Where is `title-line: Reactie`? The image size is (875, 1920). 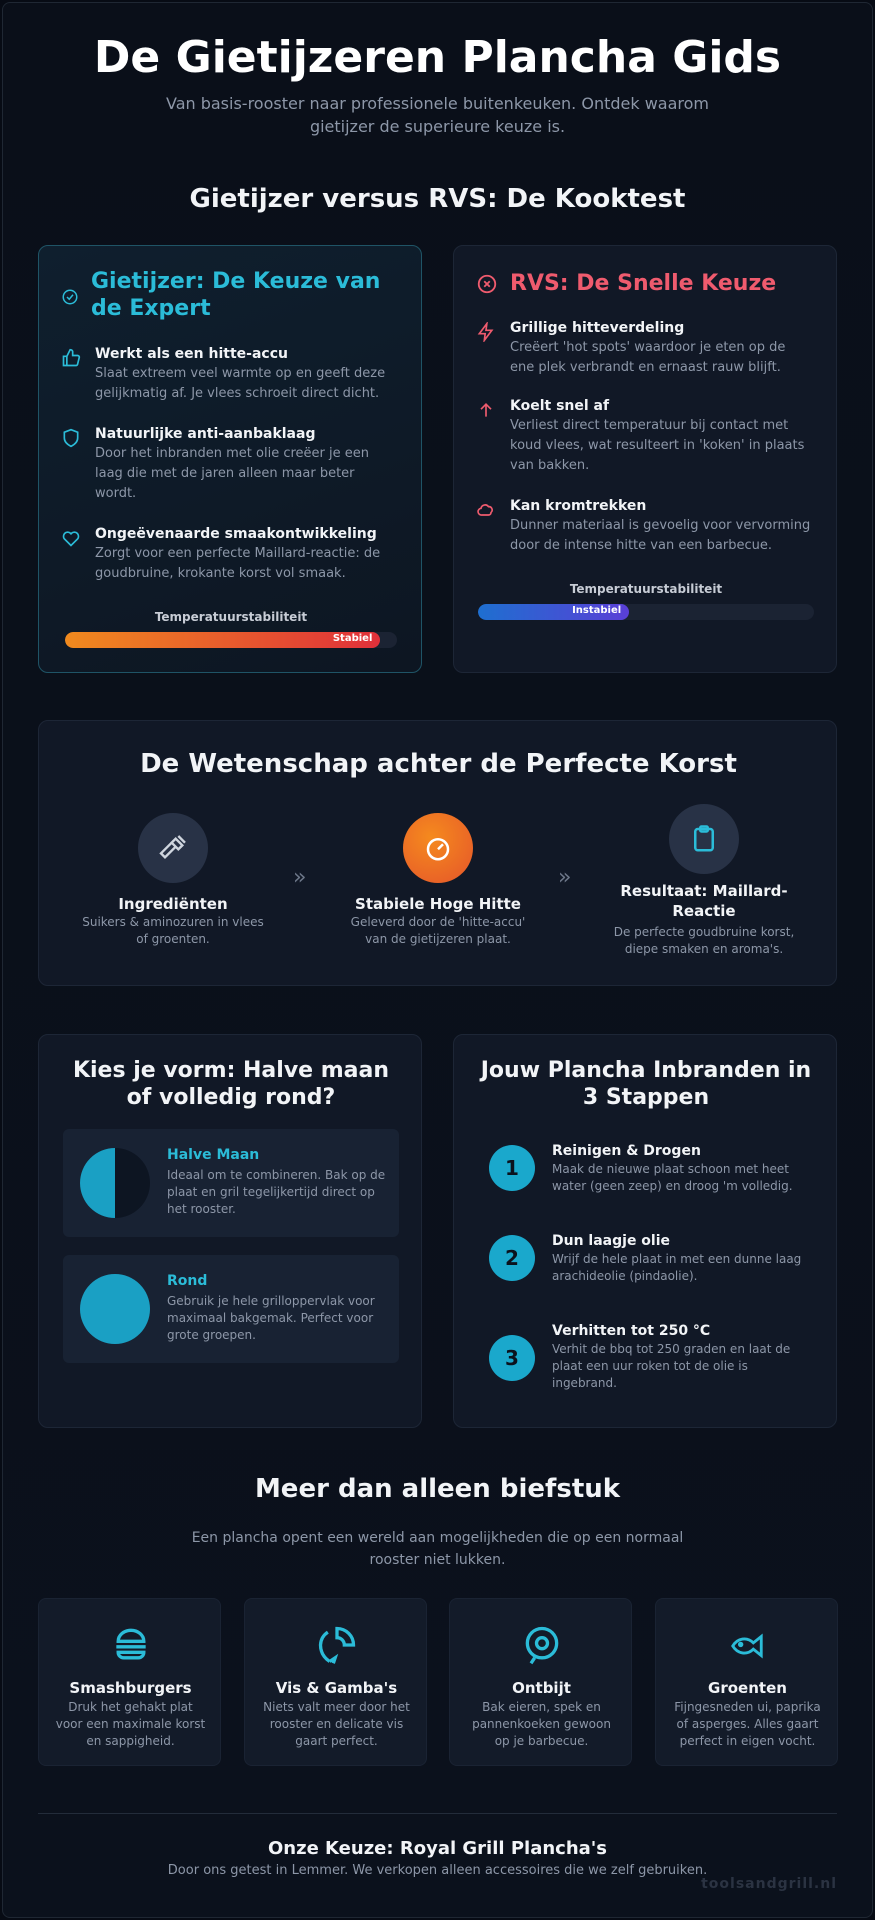
title-line: Reactie is located at coordinates (704, 911).